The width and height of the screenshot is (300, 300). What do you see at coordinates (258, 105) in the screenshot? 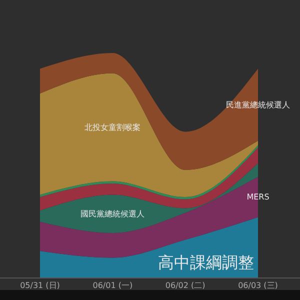
I see `series-label: 民進黨總統候選人` at bounding box center [258, 105].